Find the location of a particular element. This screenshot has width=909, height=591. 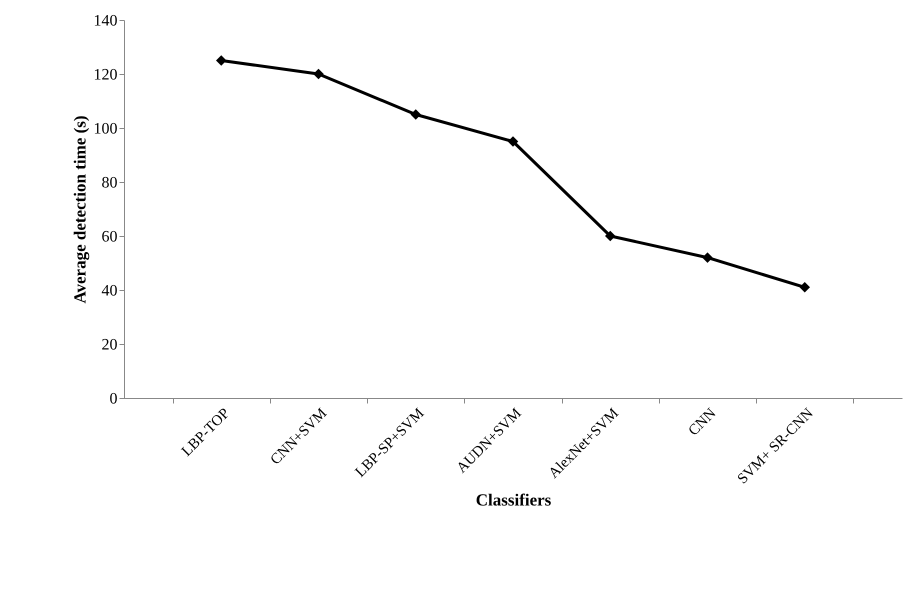

y-tick-label: 20 is located at coordinates (110, 345).